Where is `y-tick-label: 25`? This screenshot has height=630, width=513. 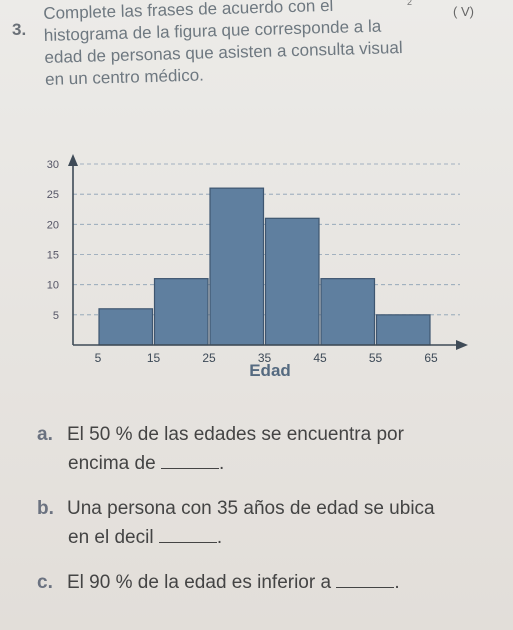 y-tick-label: 25 is located at coordinates (53, 195).